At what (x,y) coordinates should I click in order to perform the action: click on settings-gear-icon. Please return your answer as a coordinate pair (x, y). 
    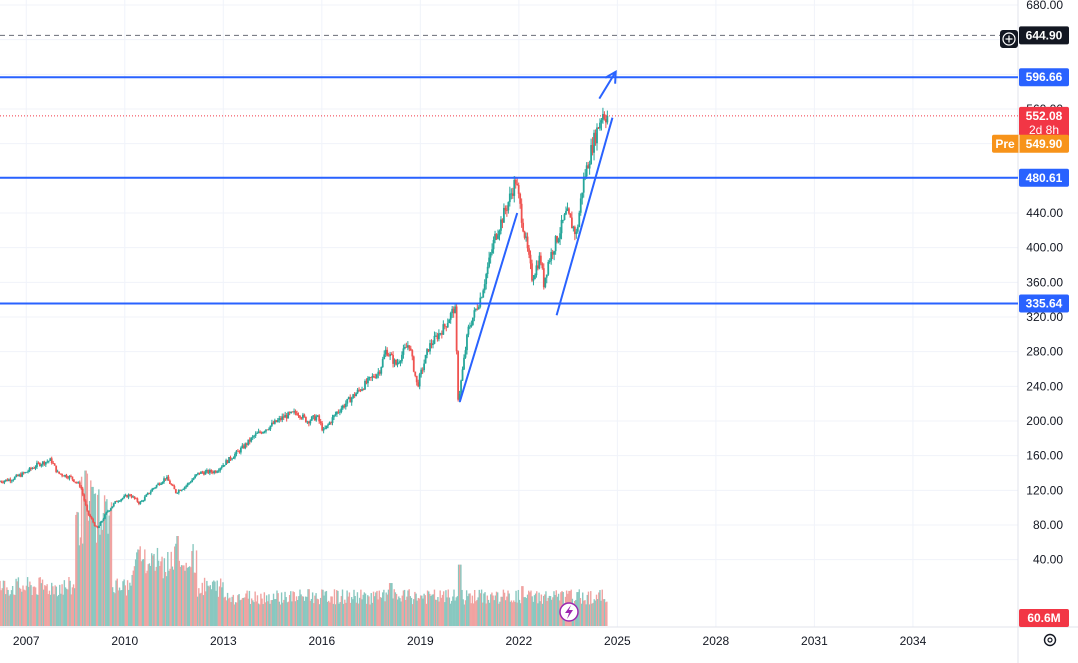
    Looking at the image, I should click on (1050, 640).